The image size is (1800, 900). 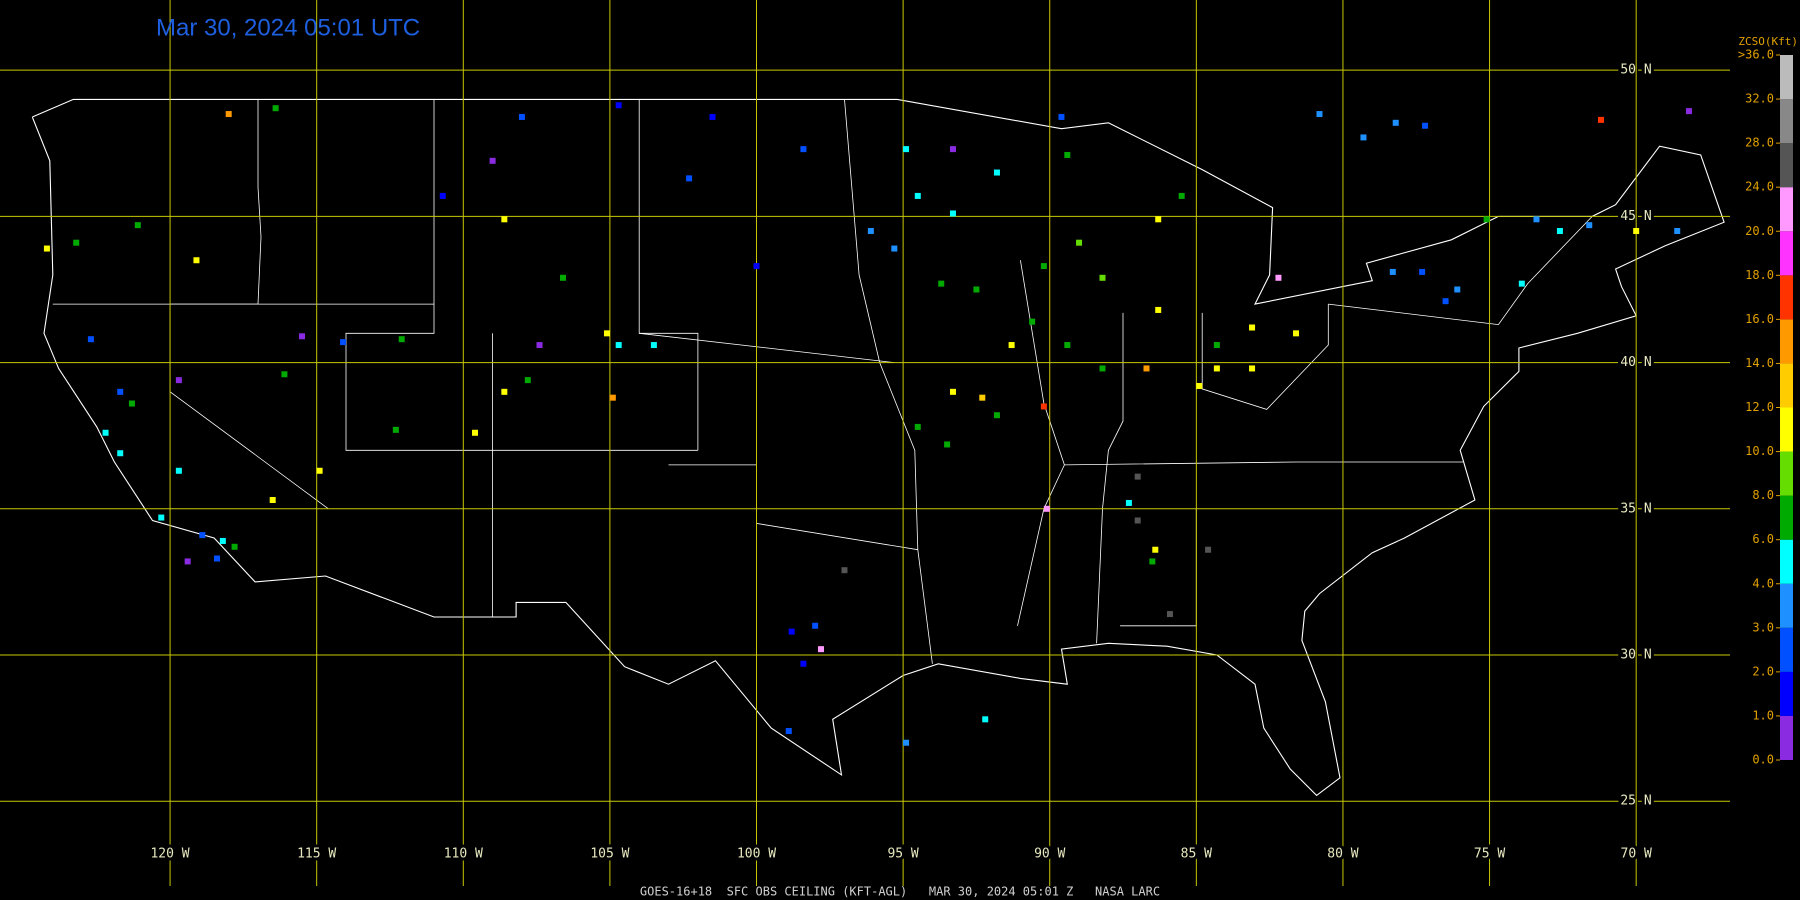 What do you see at coordinates (902, 854) in the screenshot?
I see `longitude-label: 95 W` at bounding box center [902, 854].